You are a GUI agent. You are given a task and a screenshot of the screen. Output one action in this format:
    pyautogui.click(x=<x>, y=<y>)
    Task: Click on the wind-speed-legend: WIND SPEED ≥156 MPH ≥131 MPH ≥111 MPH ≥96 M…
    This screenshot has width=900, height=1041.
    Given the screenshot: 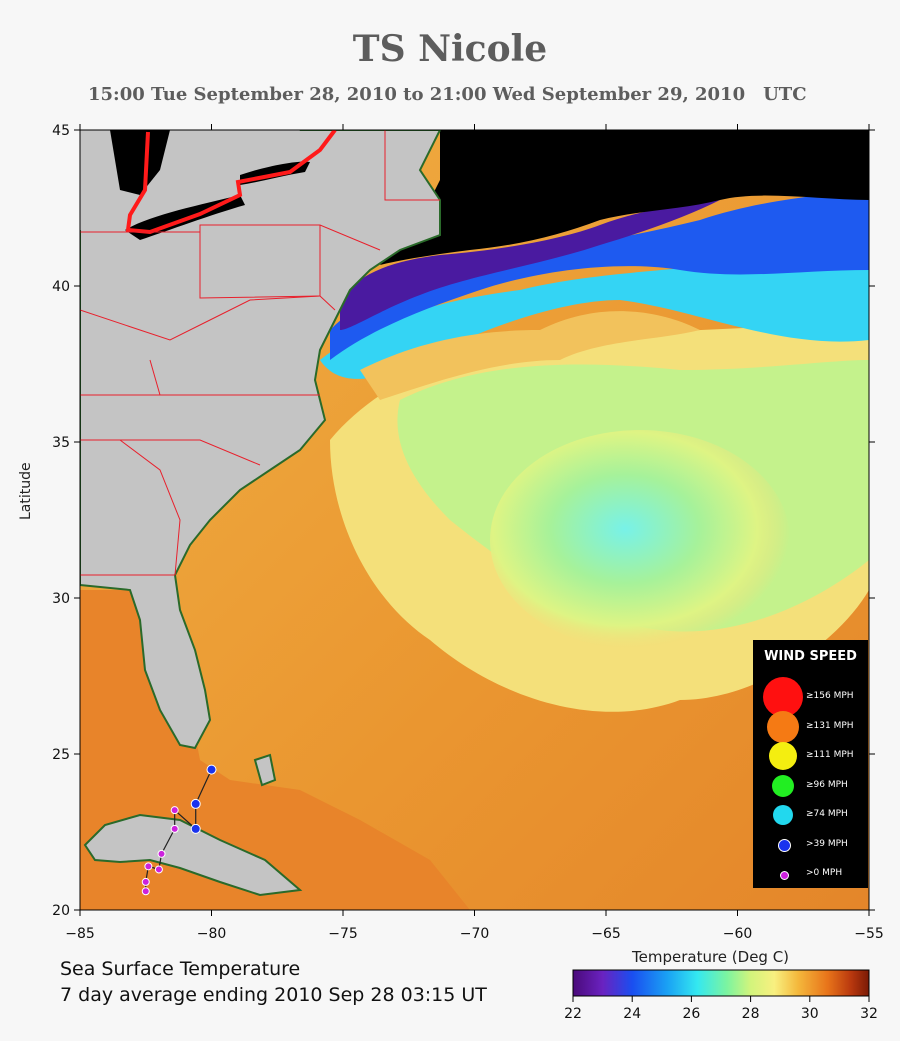 What is the action you would take?
    pyautogui.click(x=810, y=764)
    